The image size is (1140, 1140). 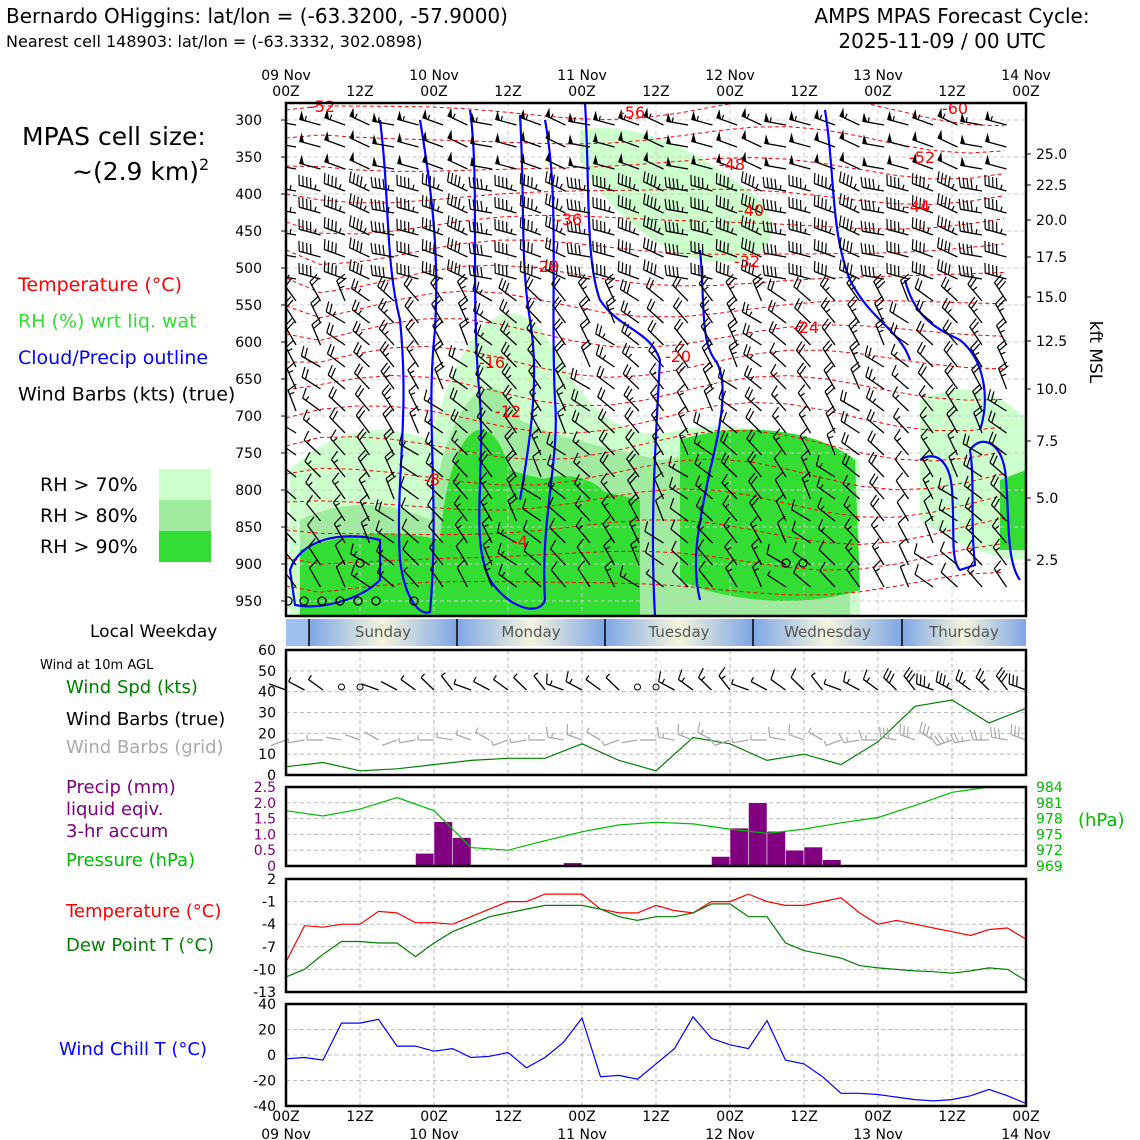 I want to click on pressure-tick-label: 981, so click(x=1049, y=804).